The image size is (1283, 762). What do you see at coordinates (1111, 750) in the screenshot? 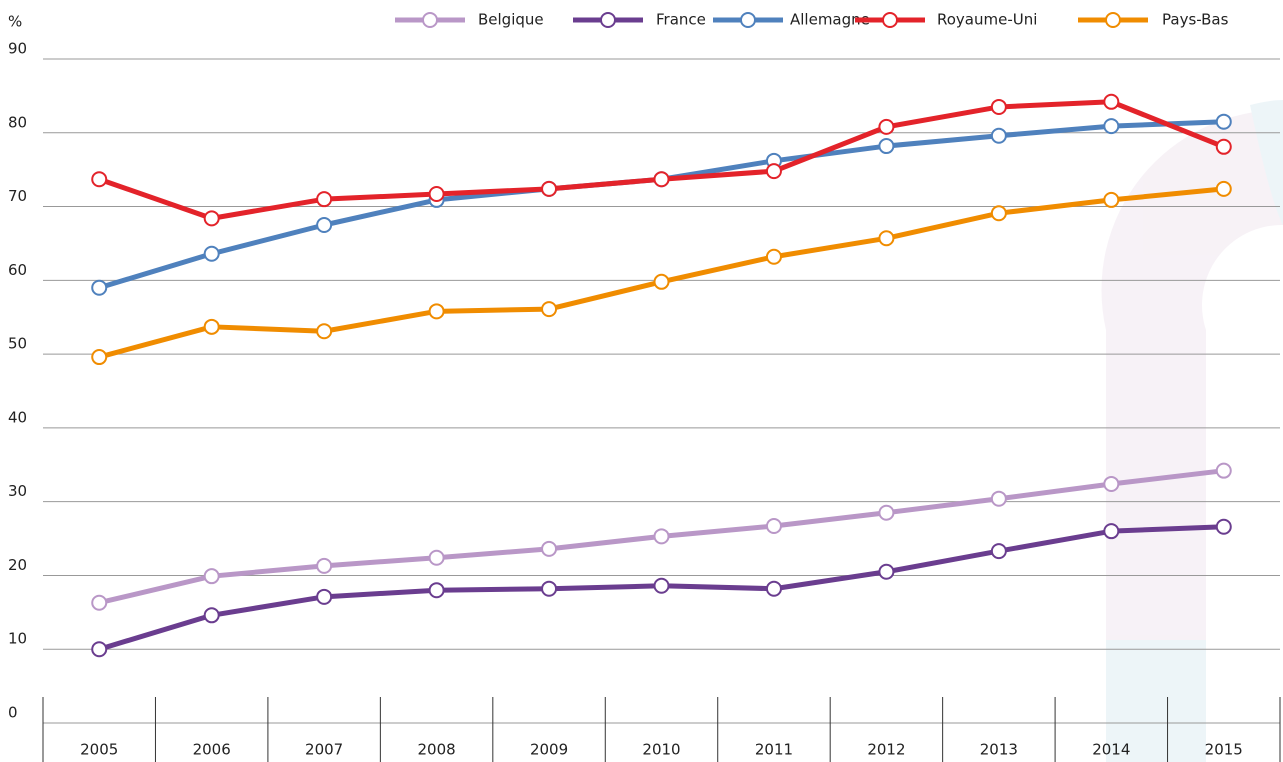
I see `x-tick-label: 2014` at bounding box center [1111, 750].